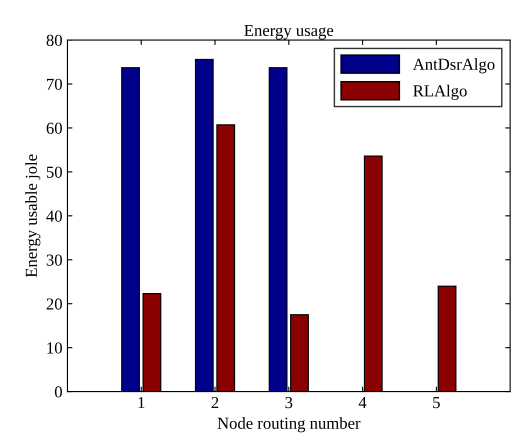 The height and width of the screenshot is (445, 527). What do you see at coordinates (215, 402) in the screenshot?
I see `x-tick-label: 2` at bounding box center [215, 402].